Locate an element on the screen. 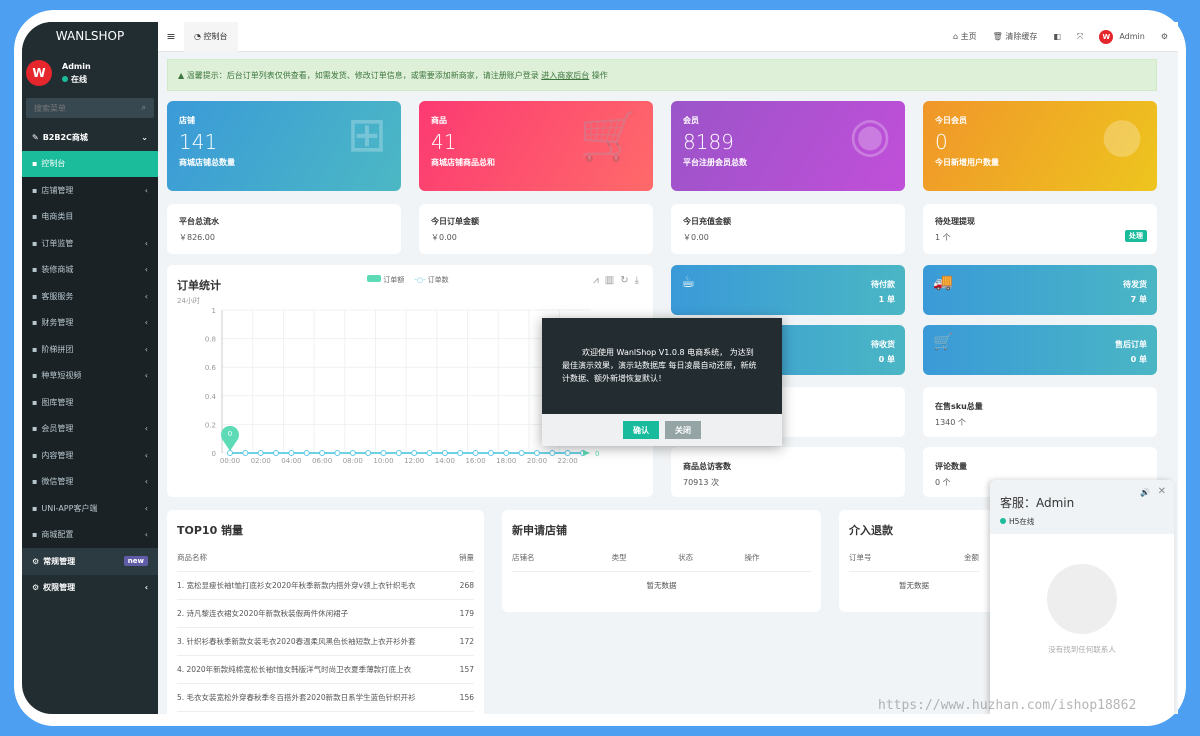 This screenshot has height=736, width=1200. user-panel: W Admin 在线 is located at coordinates (90, 73).